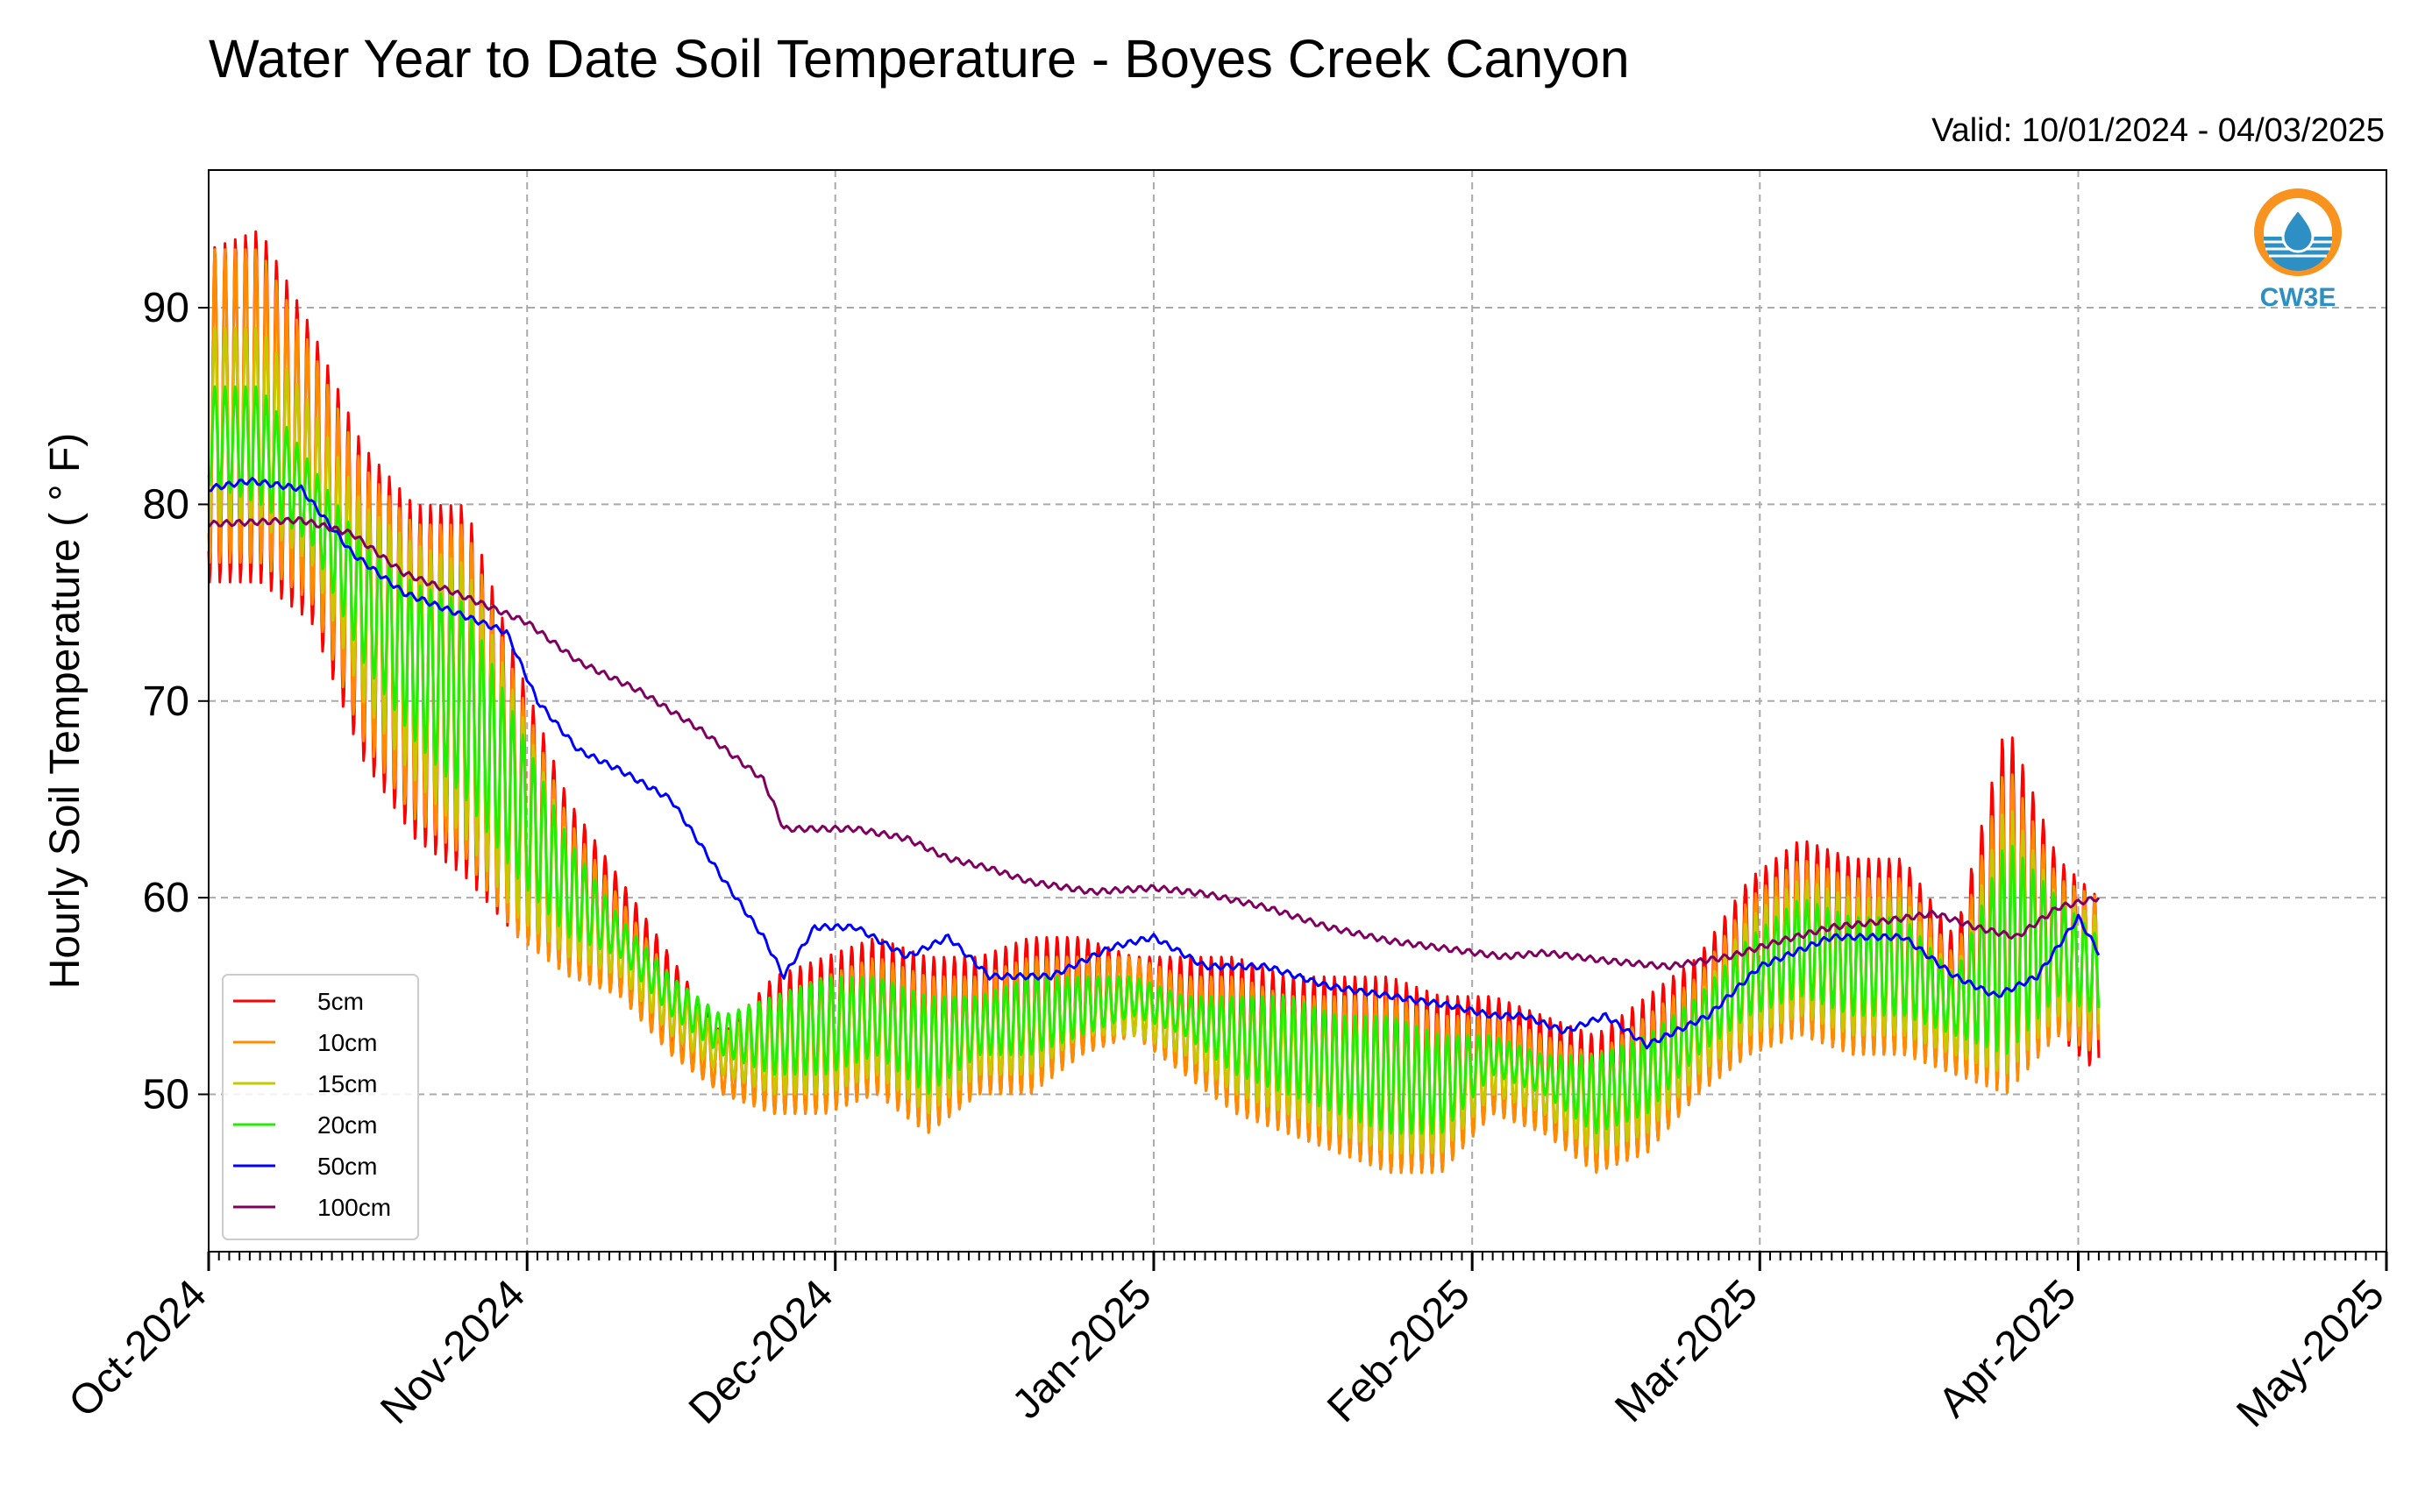 This screenshot has height=1512, width=2418. Describe the element at coordinates (166, 504) in the screenshot. I see `y-tick-label: 80` at that location.